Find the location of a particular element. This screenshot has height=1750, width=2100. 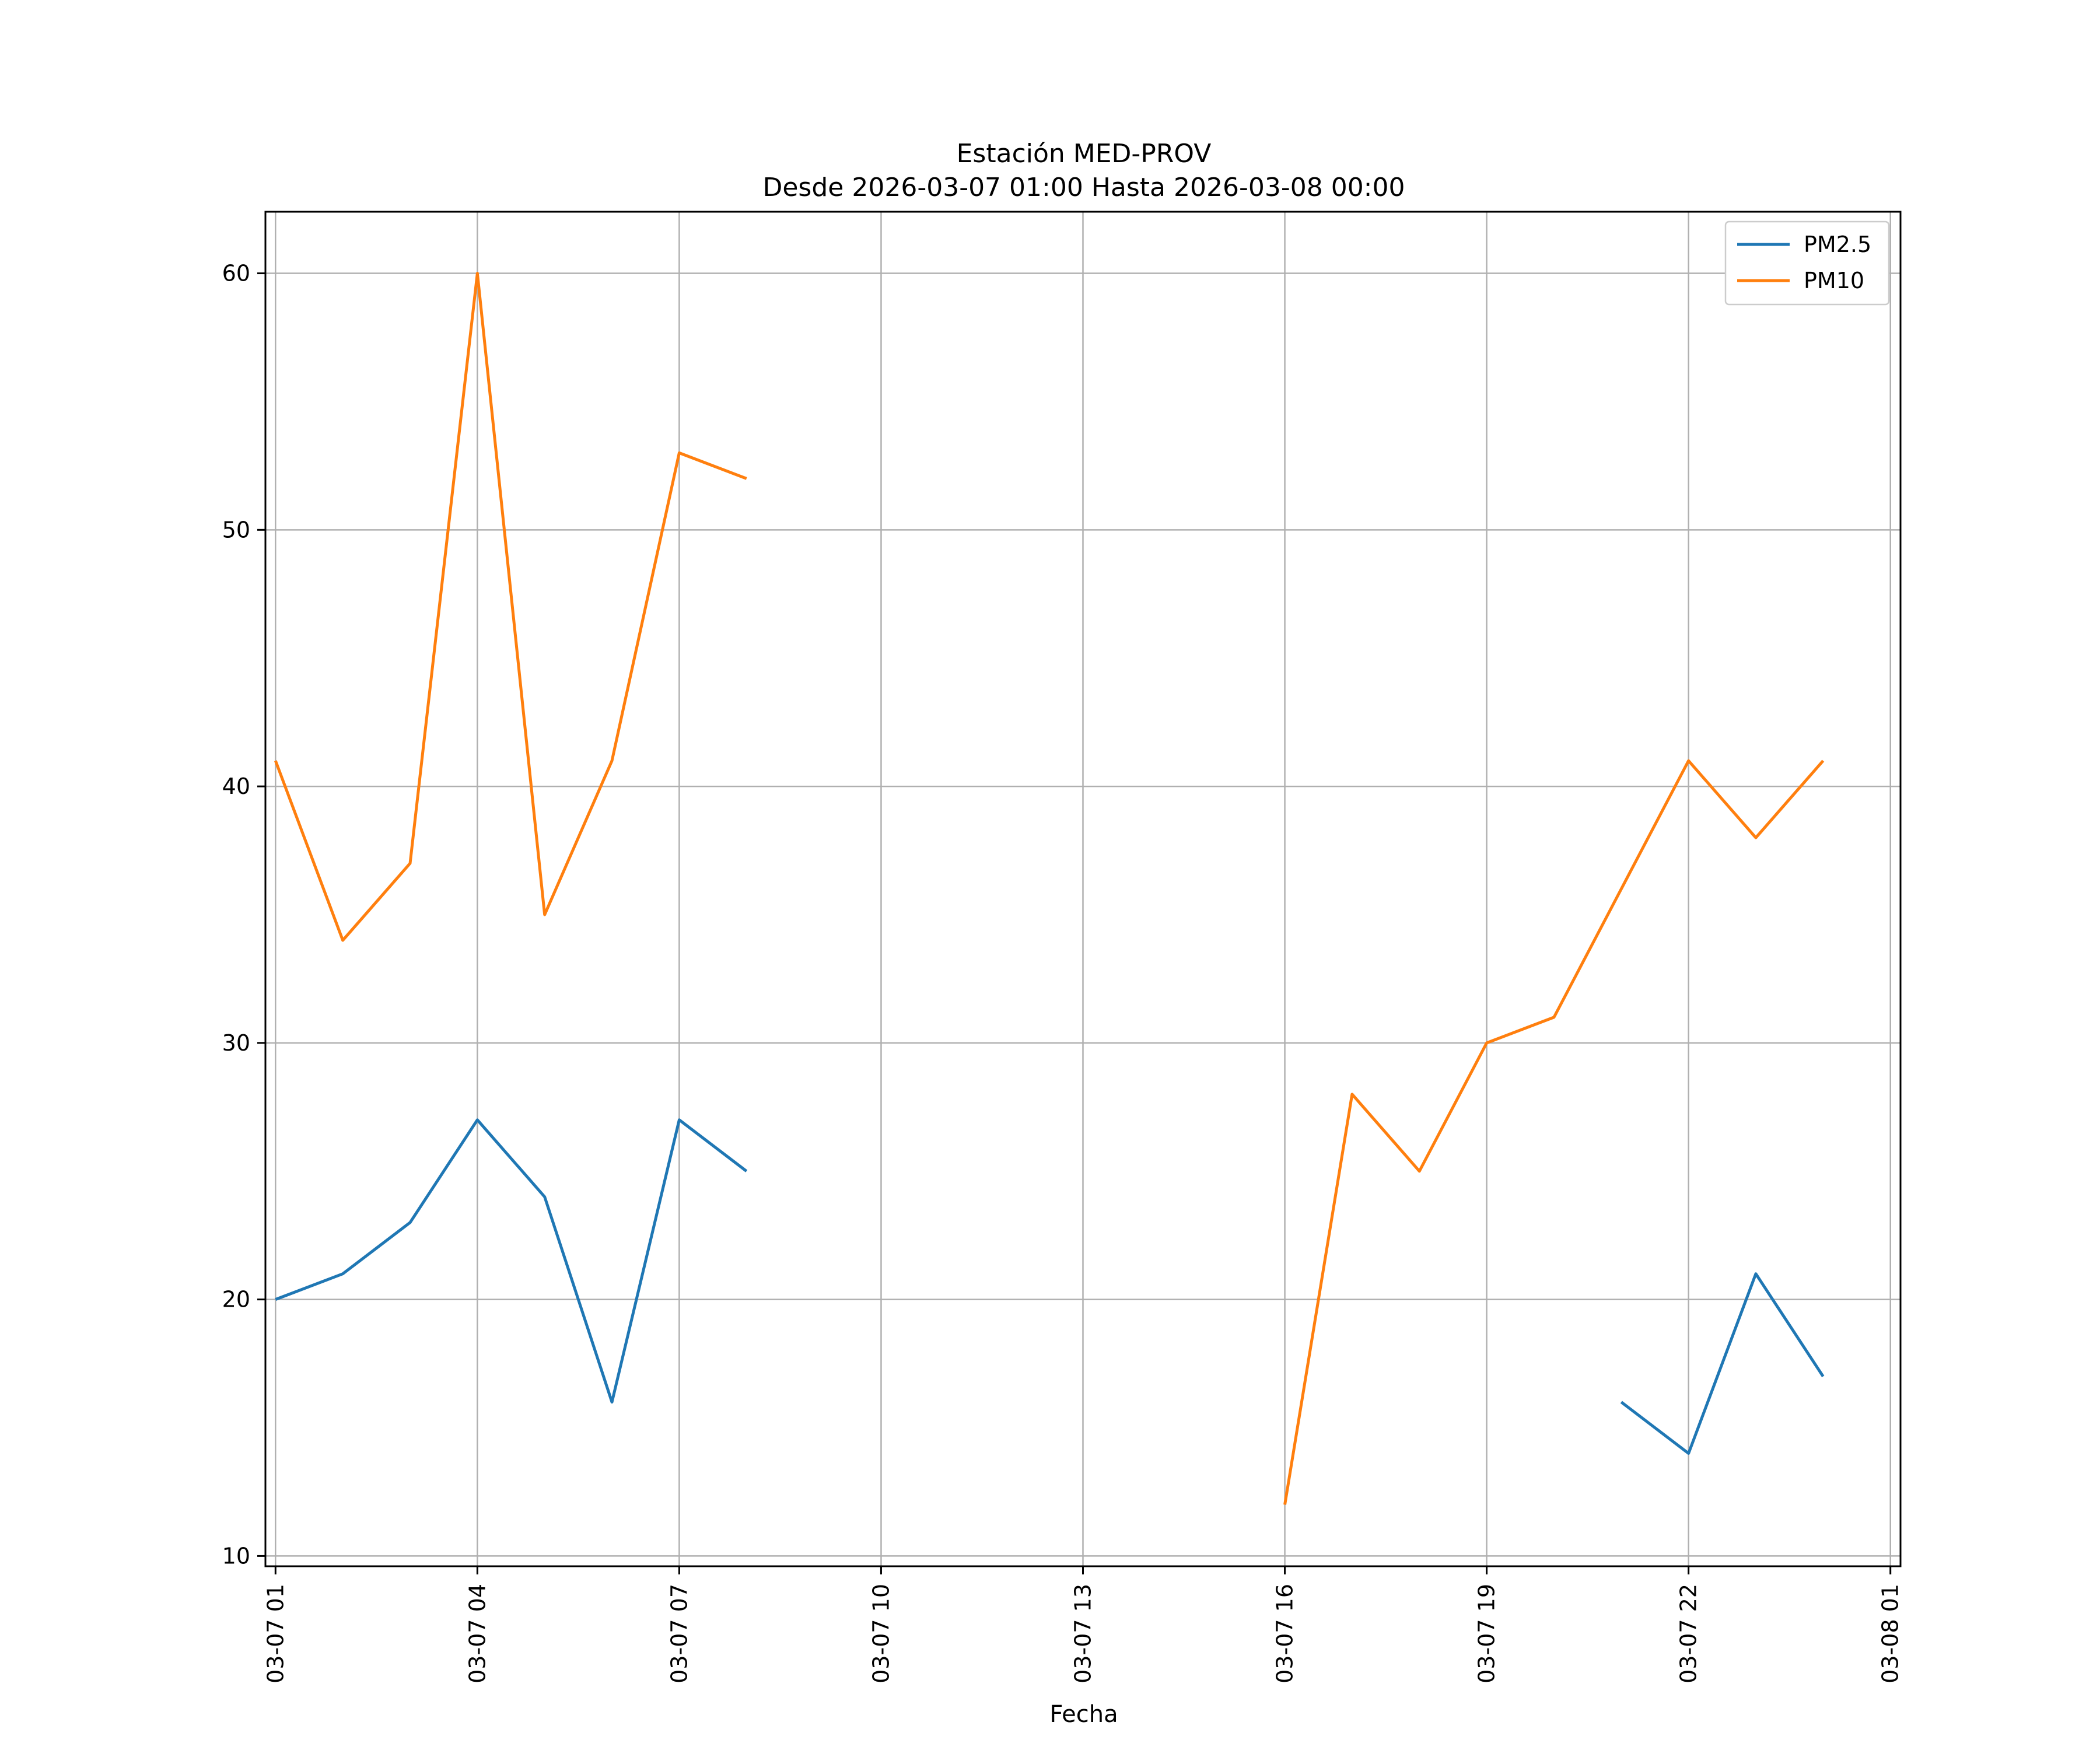

x-tick-label: 03-07 07 is located at coordinates (679, 1634).